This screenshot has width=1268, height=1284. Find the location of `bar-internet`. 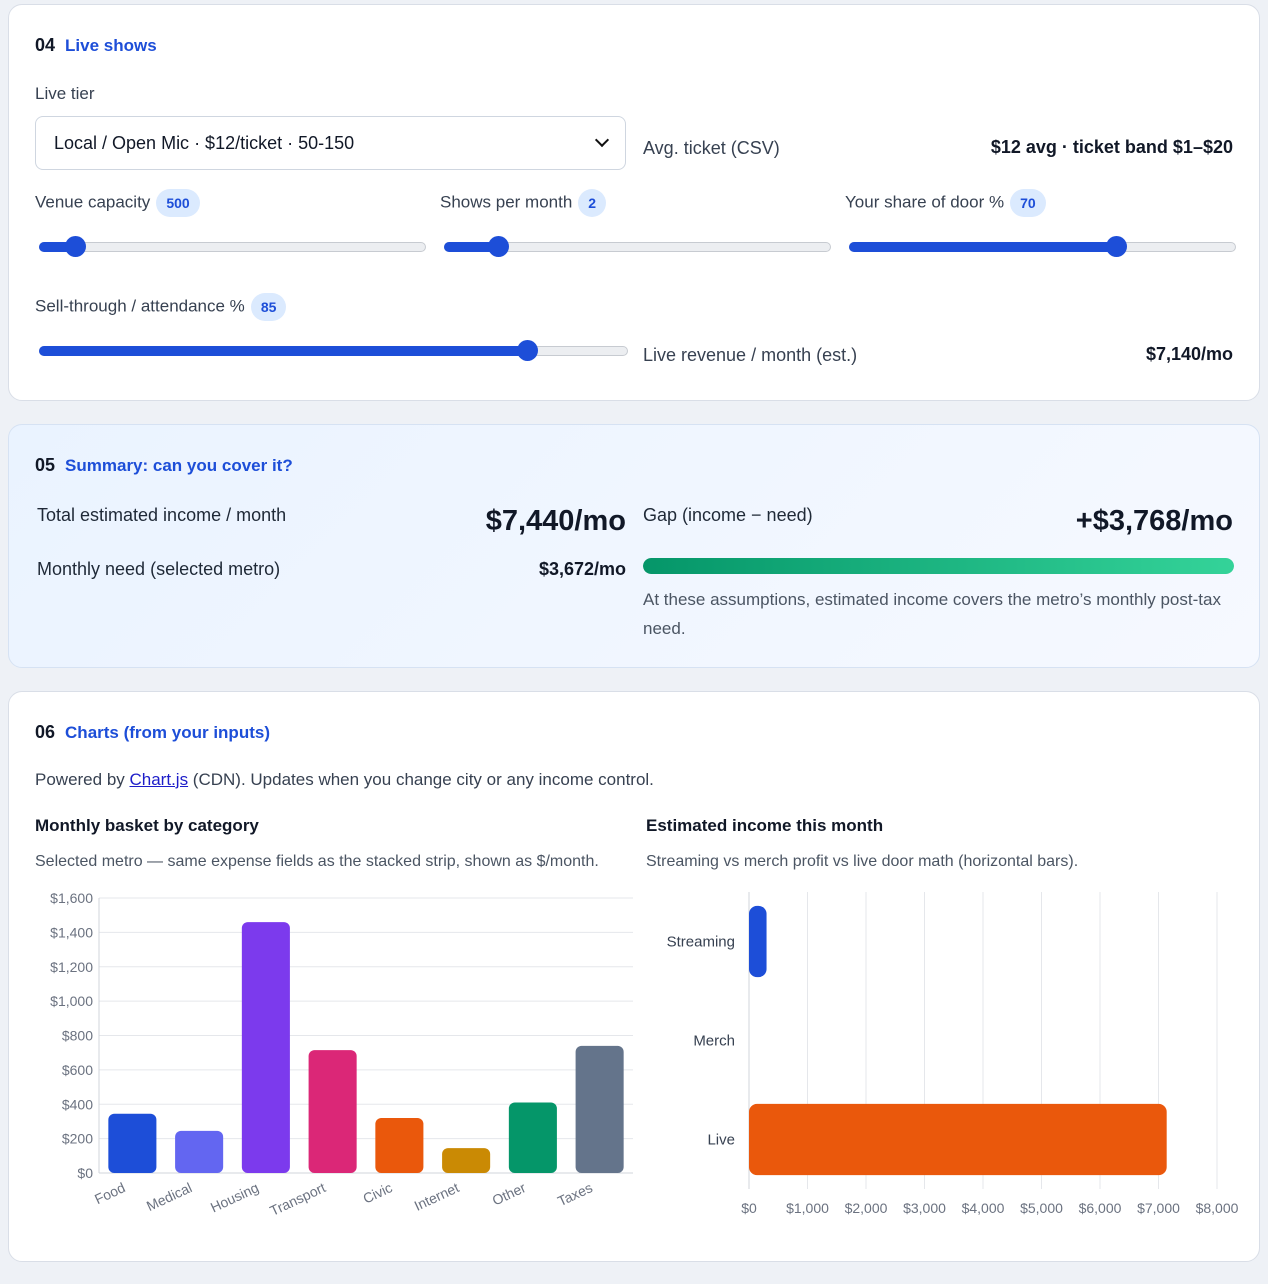

bar-internet is located at coordinates (466, 1160).